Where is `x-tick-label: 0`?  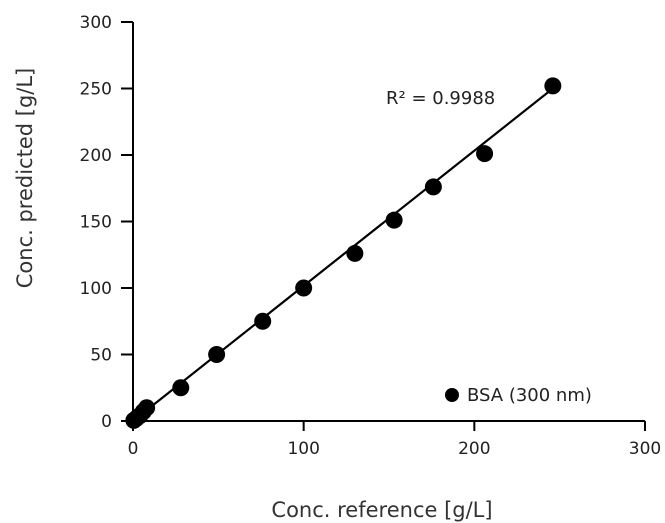
x-tick-label: 0 is located at coordinates (133, 449).